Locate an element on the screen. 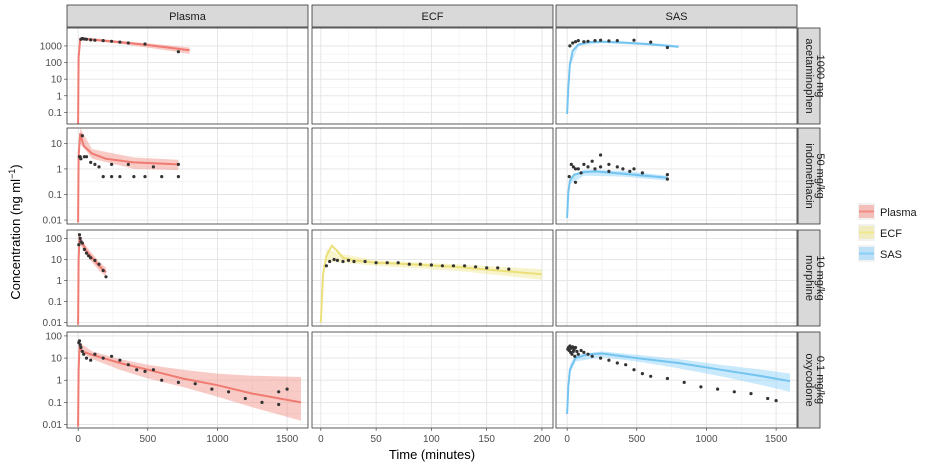 The width and height of the screenshot is (934, 471). x-tick-label: 1500 is located at coordinates (287, 439).